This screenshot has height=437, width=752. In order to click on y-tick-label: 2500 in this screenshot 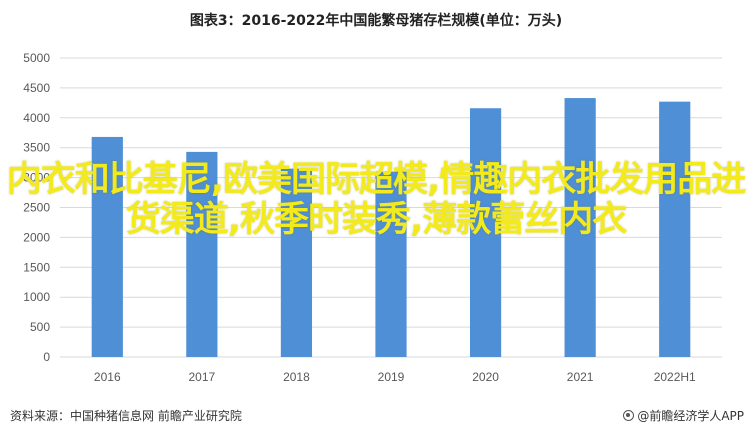, I will do `click(36, 208)`.